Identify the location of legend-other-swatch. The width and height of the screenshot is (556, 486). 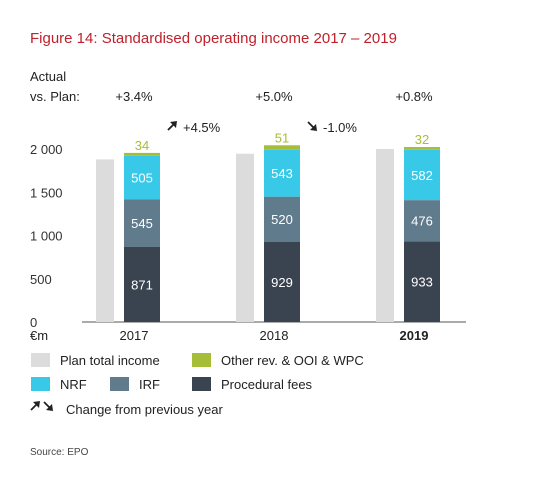
(201, 360).